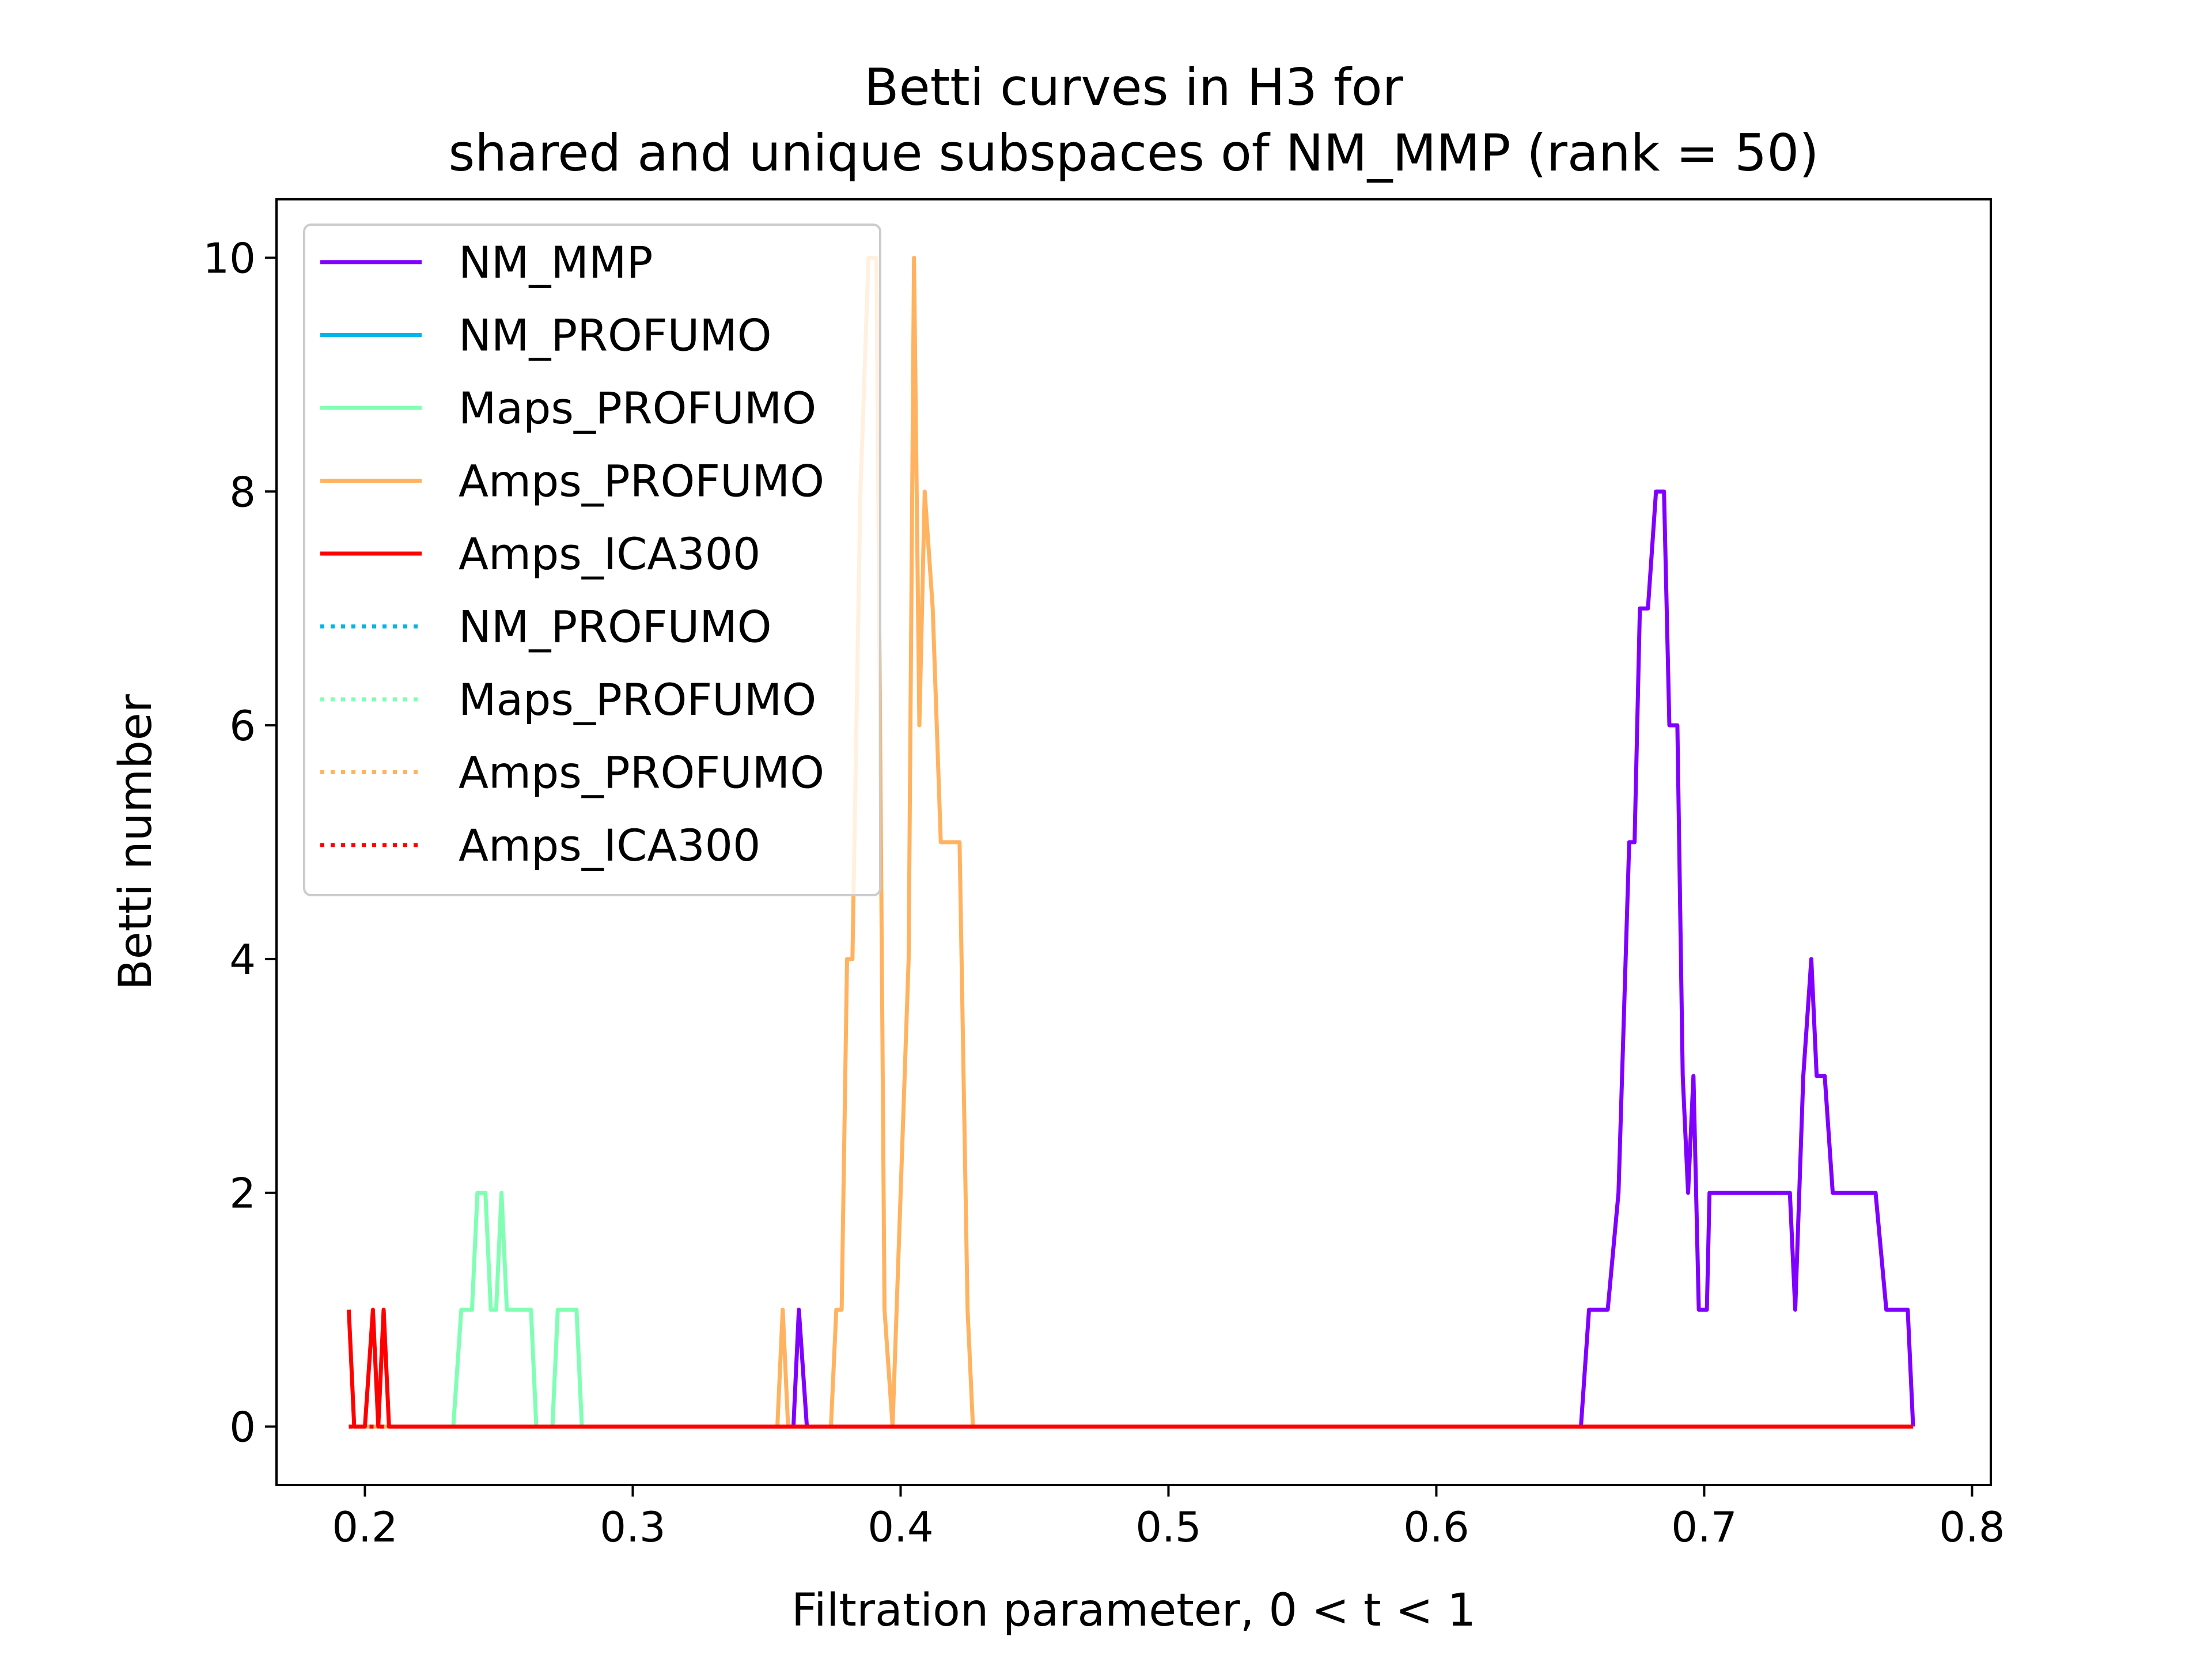 The height and width of the screenshot is (1659, 2212). I want to click on y-tick-label: 10, so click(229, 258).